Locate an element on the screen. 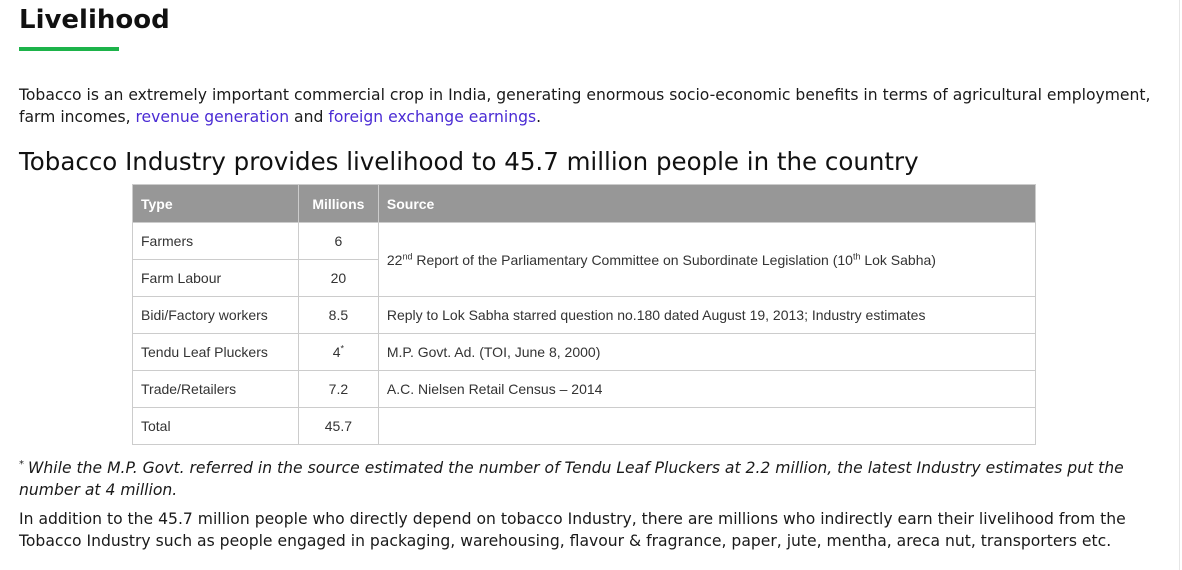  table-row: Farm Labour 20 is located at coordinates (584, 278).